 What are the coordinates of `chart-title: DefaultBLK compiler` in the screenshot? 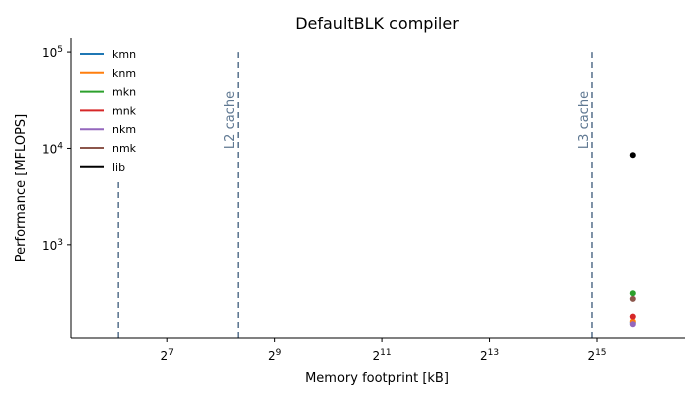 It's located at (377, 23).